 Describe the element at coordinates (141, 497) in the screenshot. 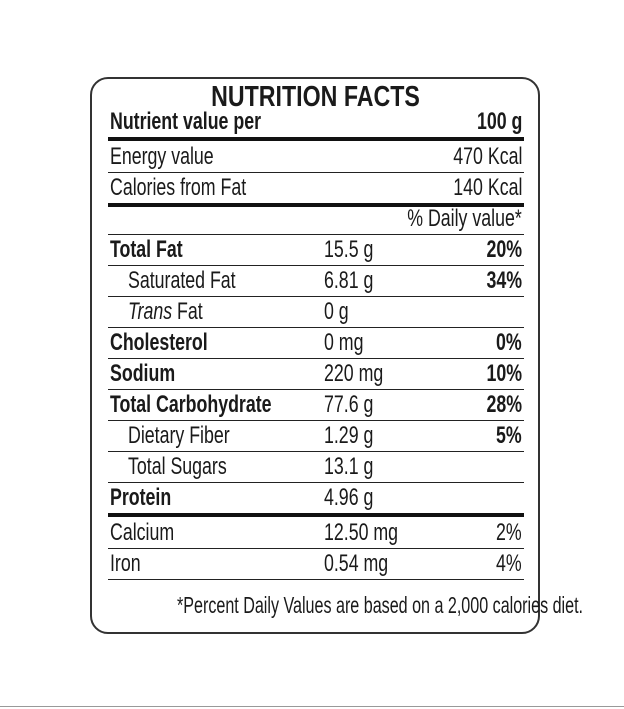

I see `name: Protein` at that location.